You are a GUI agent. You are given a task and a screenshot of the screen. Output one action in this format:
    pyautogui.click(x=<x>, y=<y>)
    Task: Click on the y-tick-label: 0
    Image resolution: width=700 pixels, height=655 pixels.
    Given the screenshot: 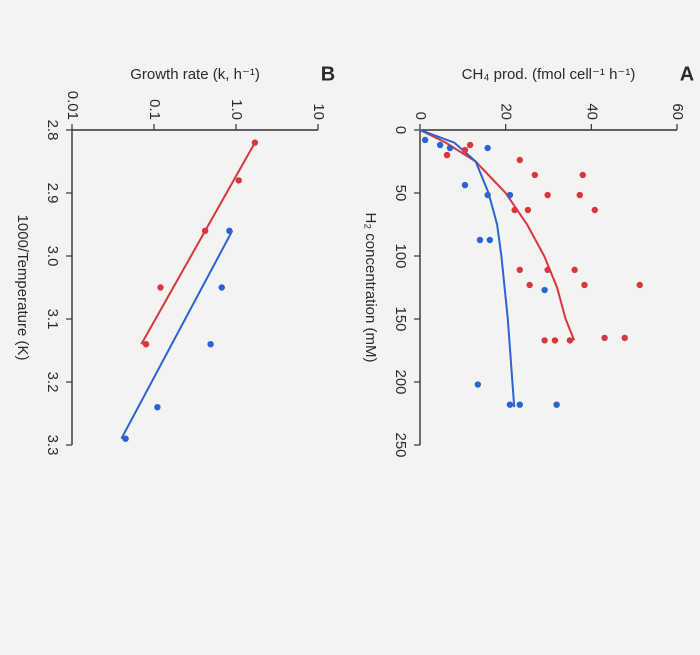 What is the action you would take?
    pyautogui.click(x=420, y=116)
    